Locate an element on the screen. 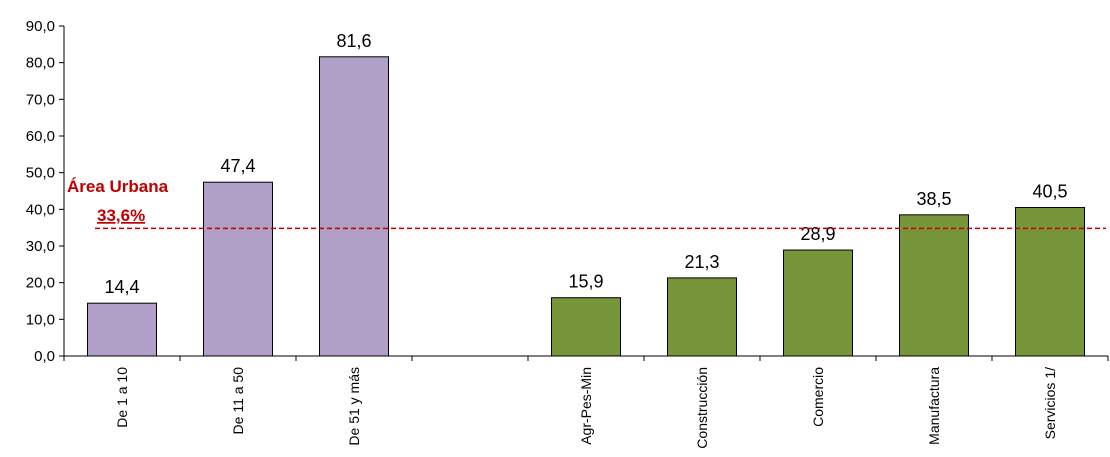 The height and width of the screenshot is (457, 1110). y-tick-label: 10,0 is located at coordinates (40, 319).